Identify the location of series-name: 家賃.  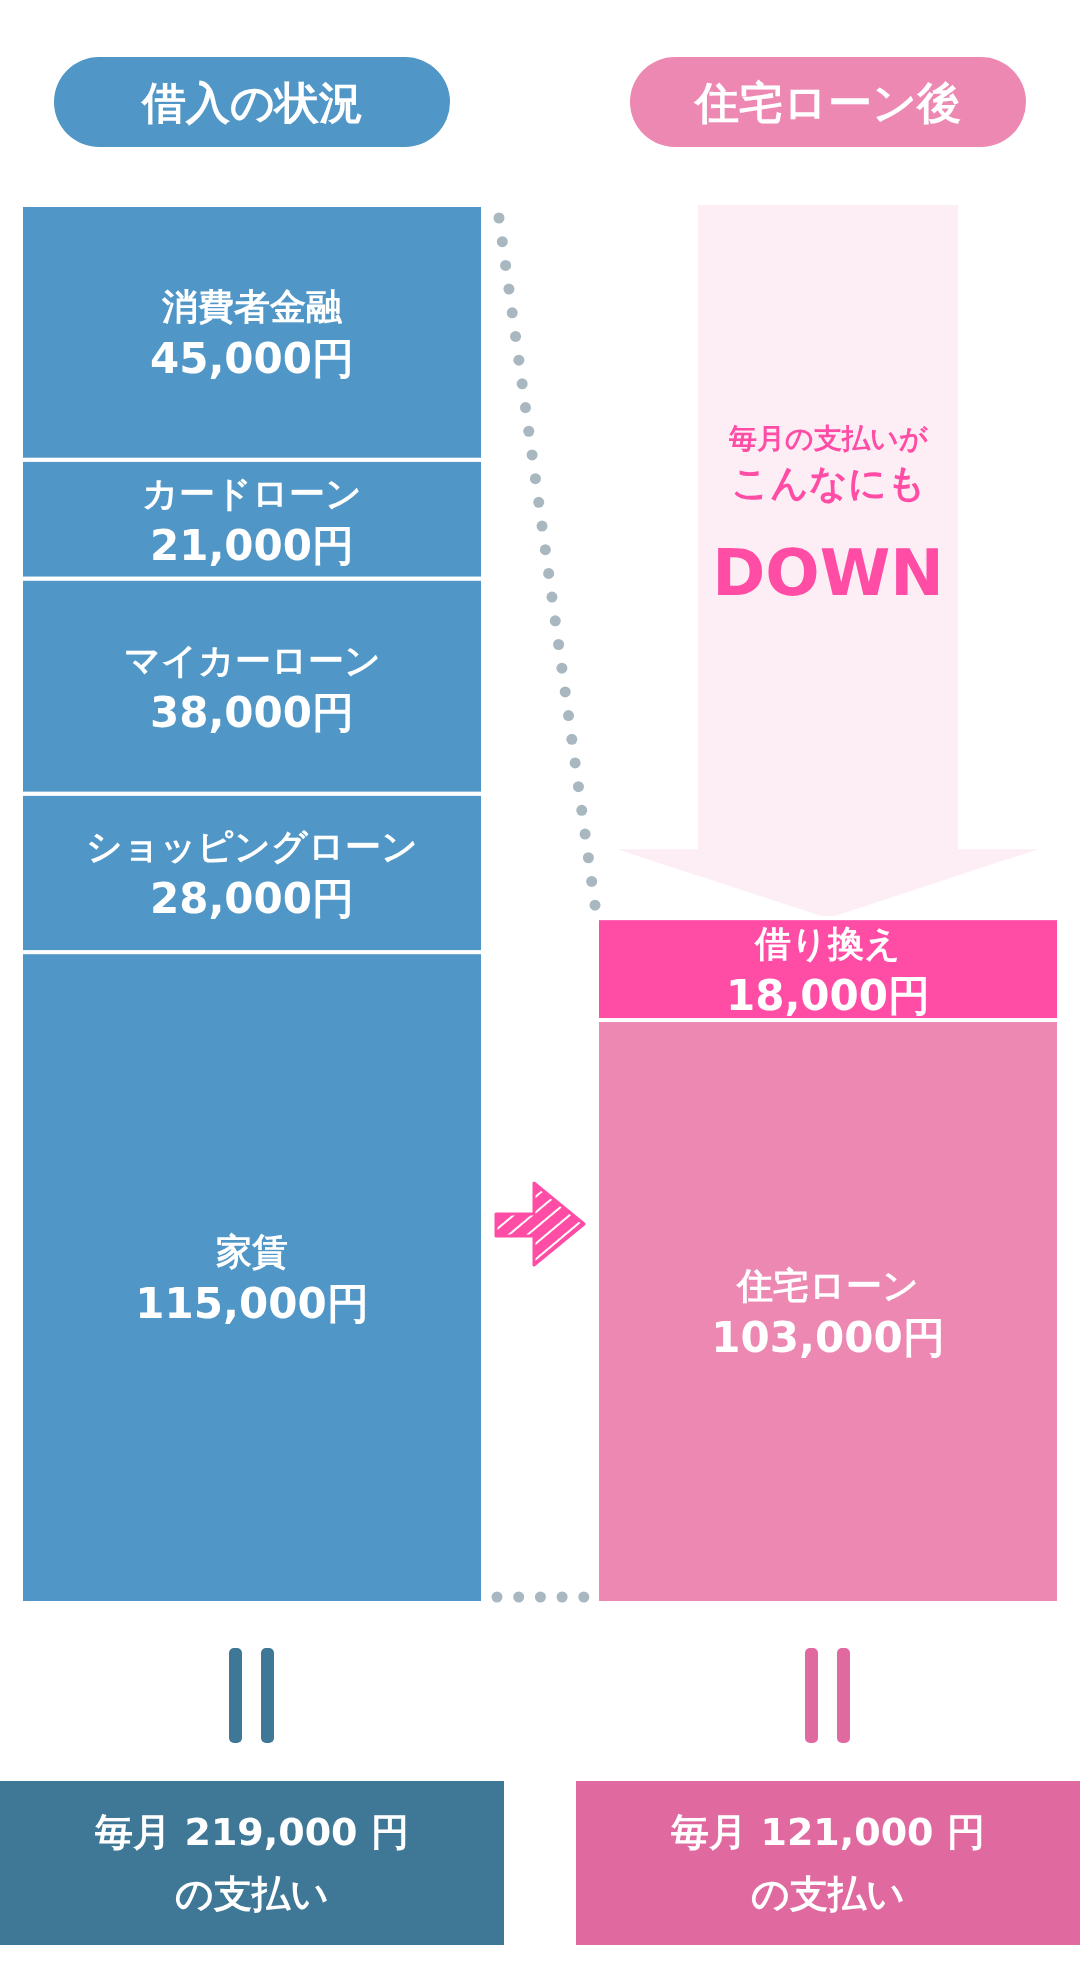
(252, 1252).